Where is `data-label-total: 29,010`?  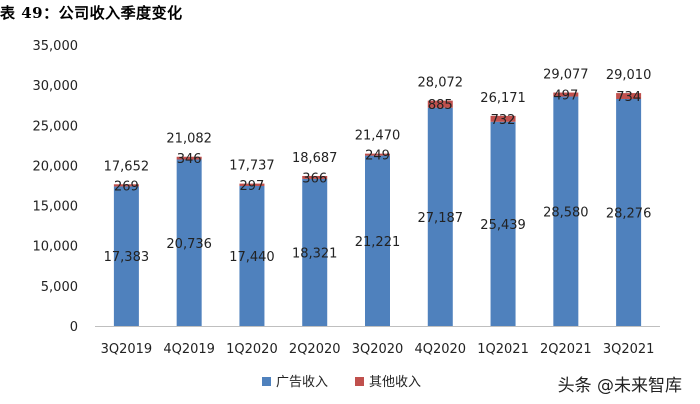
data-label-total: 29,010 is located at coordinates (629, 75).